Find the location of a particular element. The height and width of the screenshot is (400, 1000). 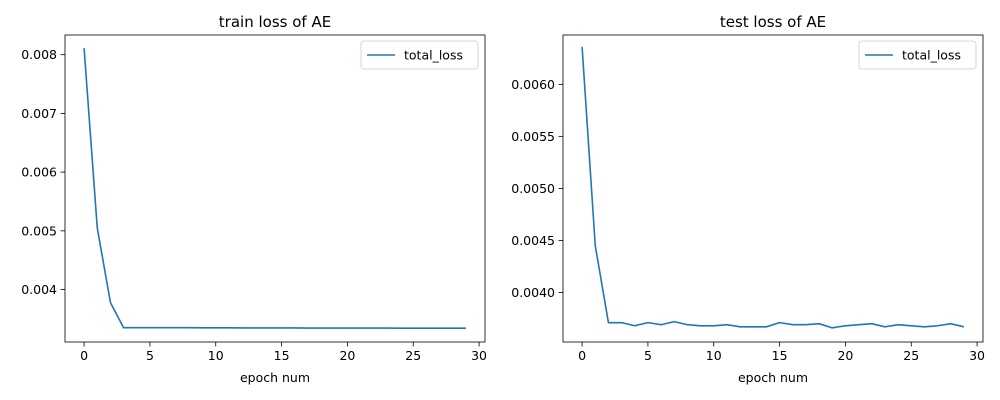

chart-title: train loss of AE is located at coordinates (275, 22).